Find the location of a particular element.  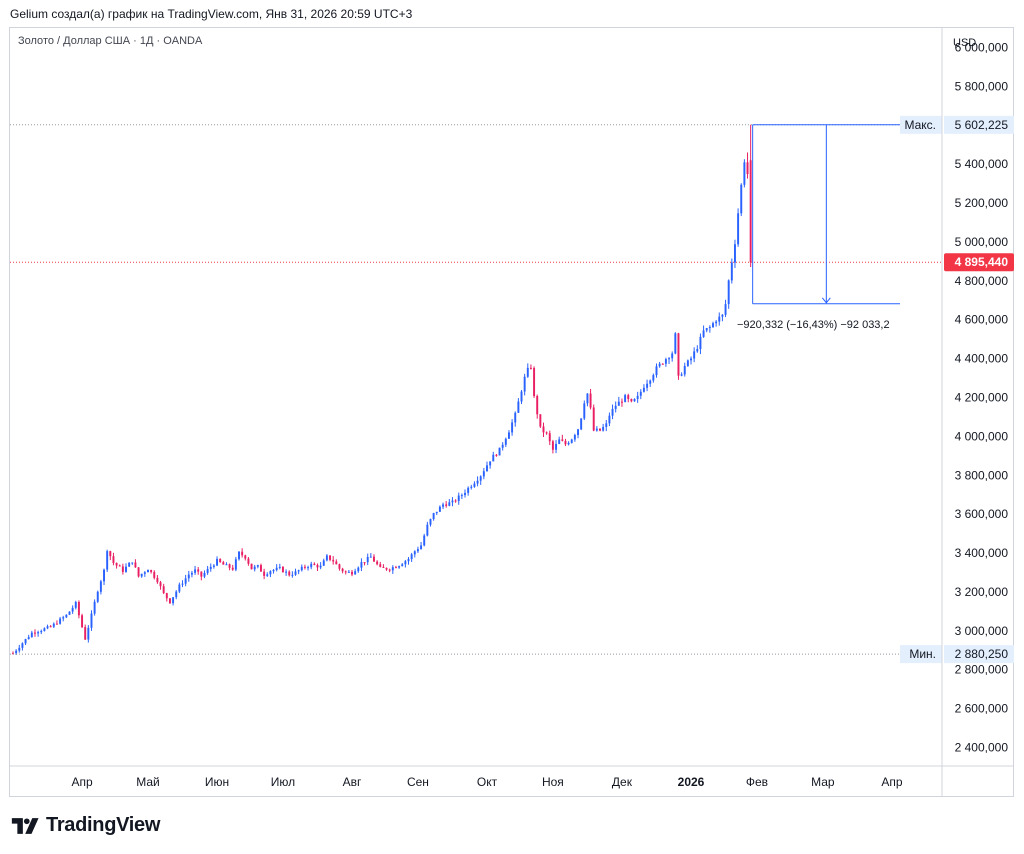

time-axis: Апр Май Июн Июл Авг Сен Окт Ноя Дек 2026 Фев Мар Апр is located at coordinates (511, 777).